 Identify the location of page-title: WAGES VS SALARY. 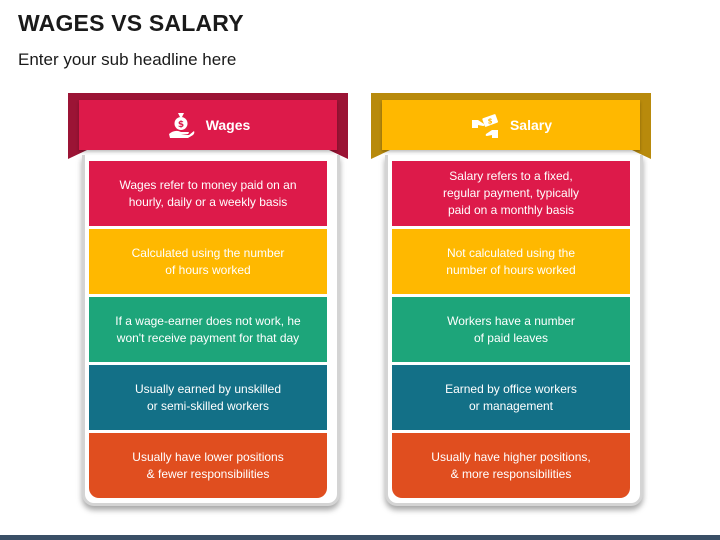
(131, 23).